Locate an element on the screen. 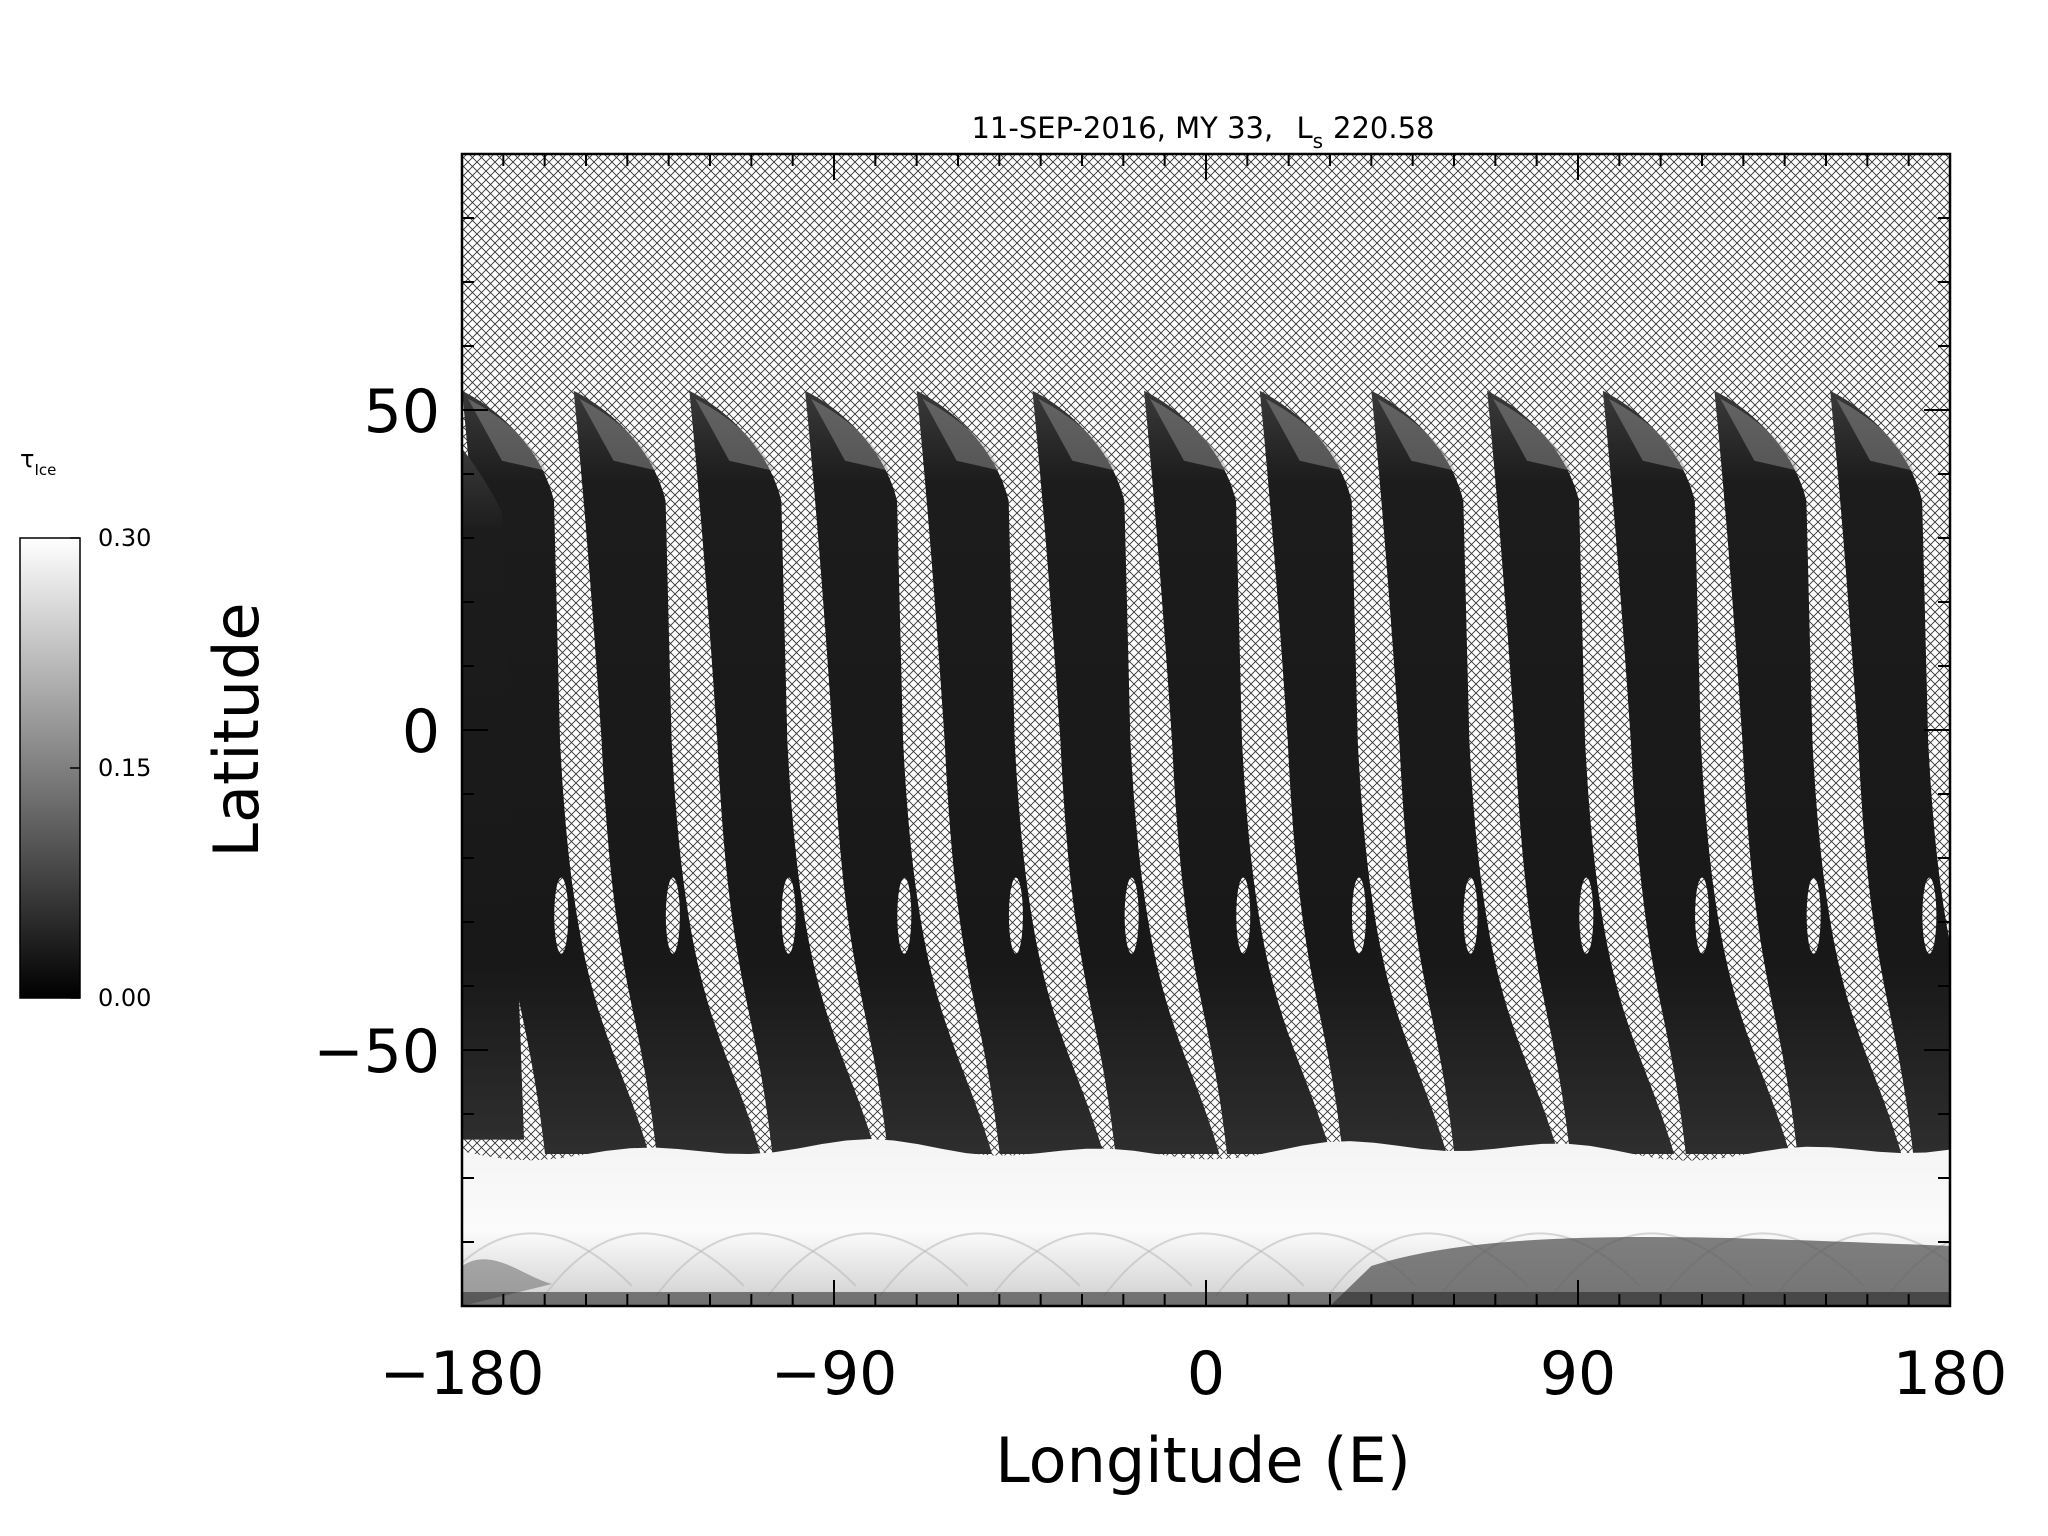  colorbar-label-sub: Ice is located at coordinates (45, 470).